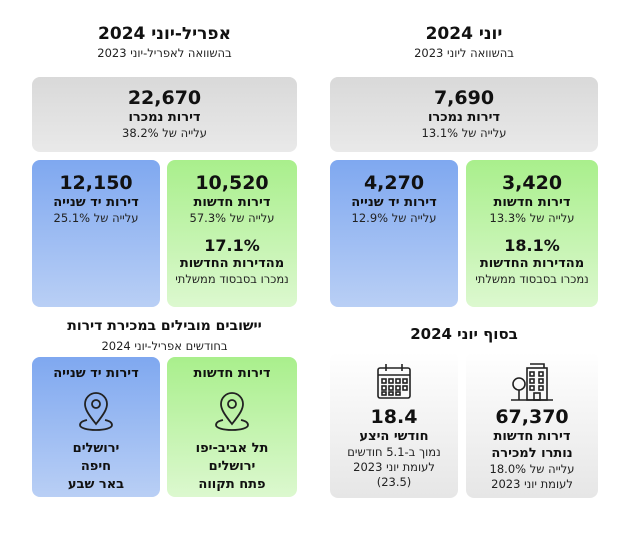 The width and height of the screenshot is (625, 553). Describe the element at coordinates (96, 183) in the screenshot. I see `quarter-used-value: 12,150` at that location.